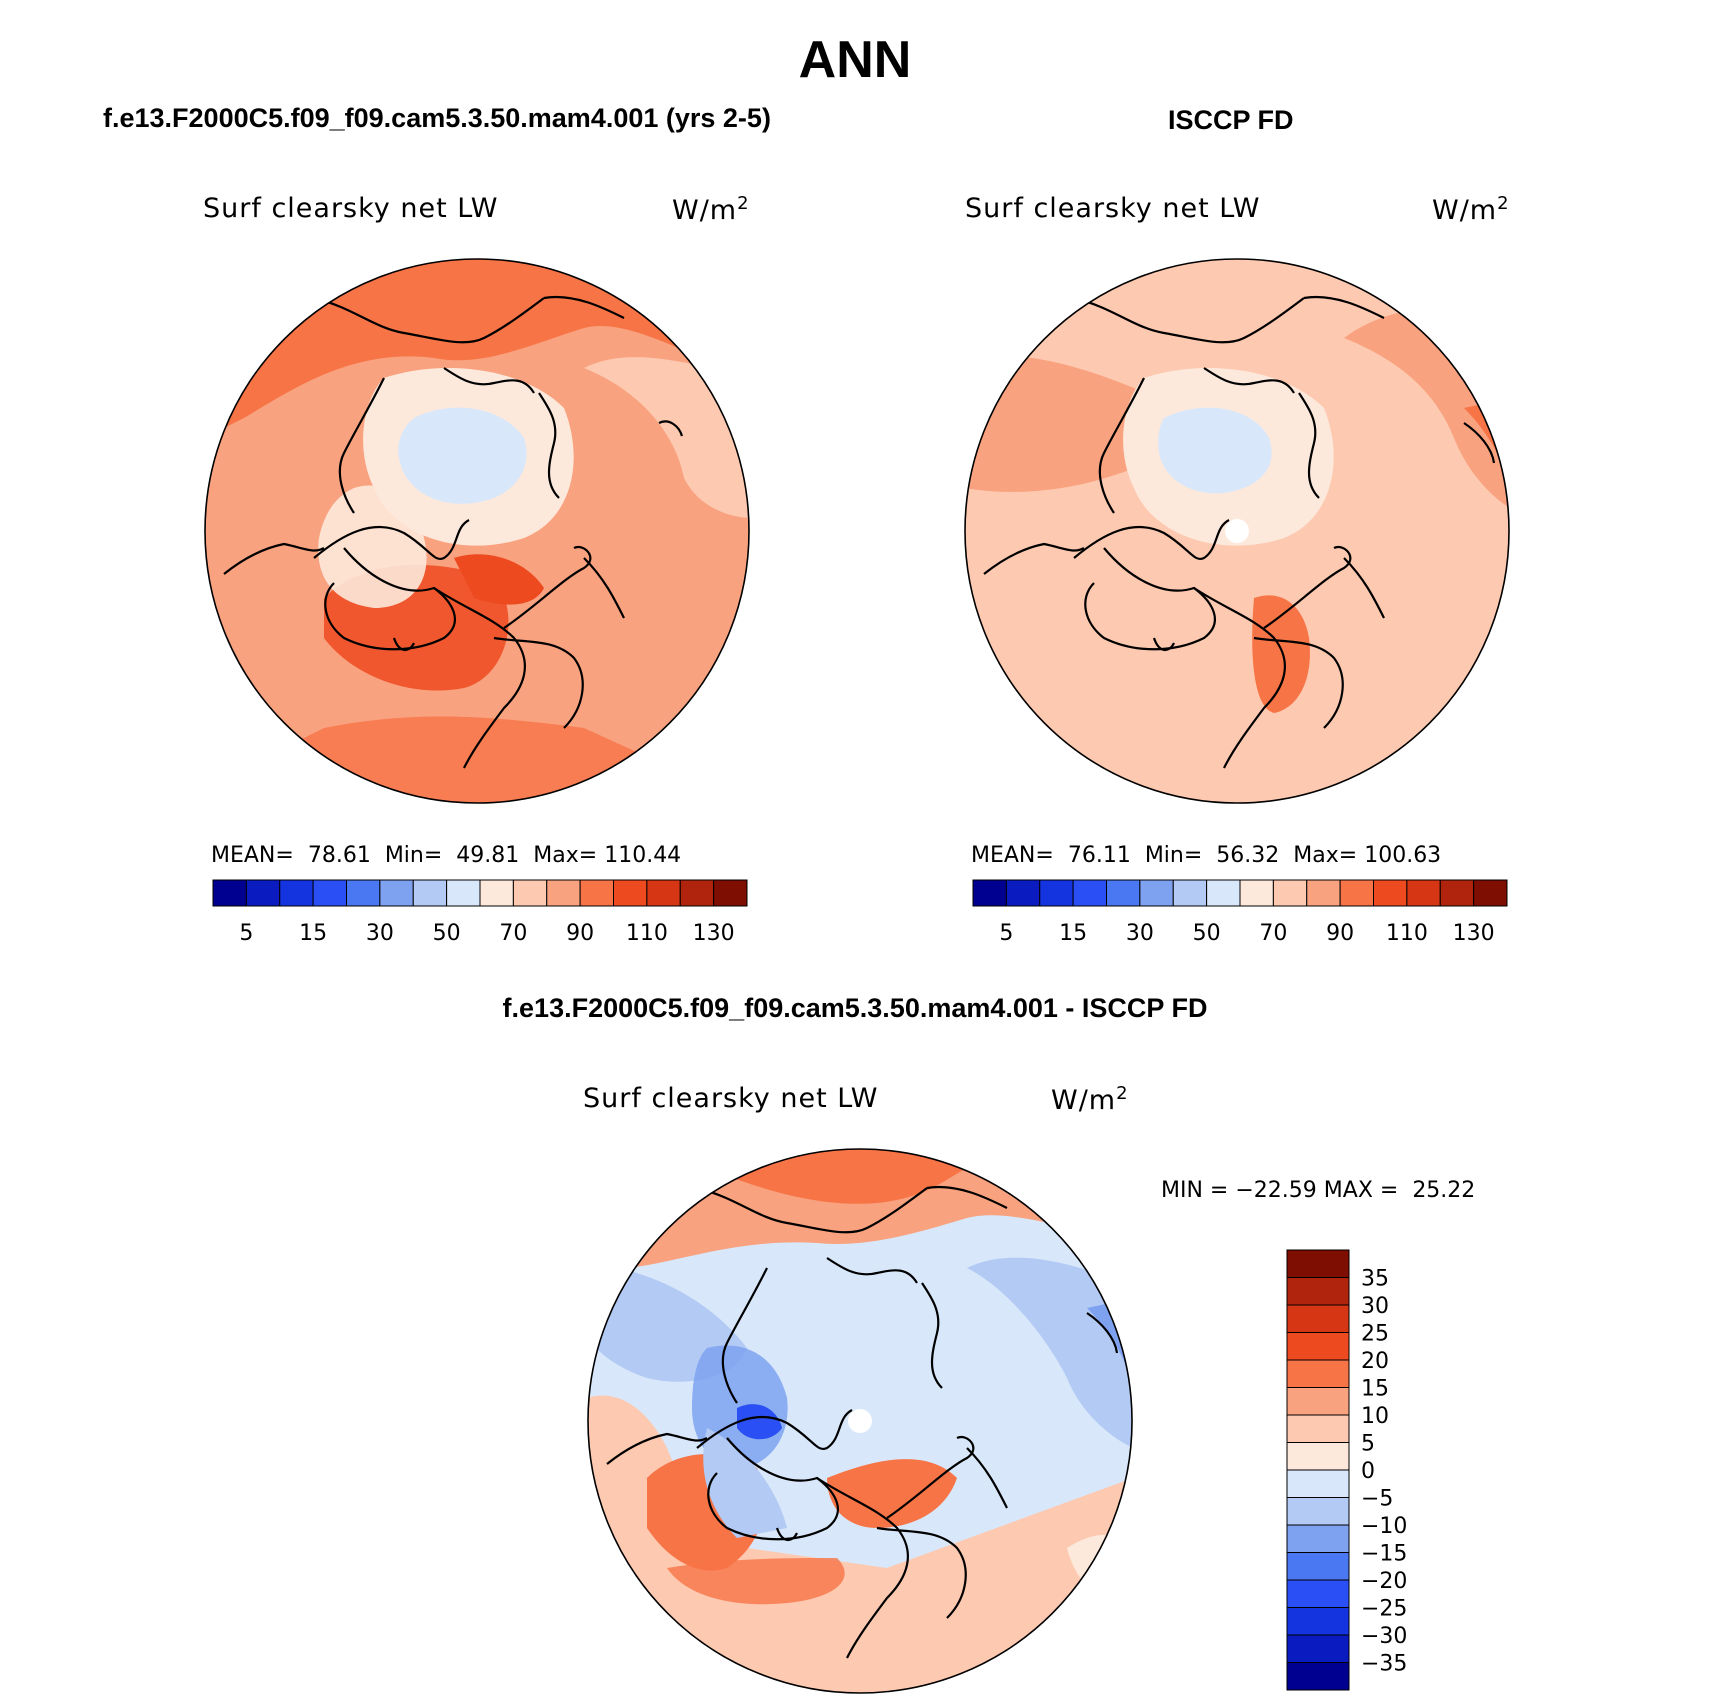 This screenshot has height=1700, width=1710. Describe the element at coordinates (1375, 1279) in the screenshot. I see `diff-colorbar-tick-label: 35` at that location.